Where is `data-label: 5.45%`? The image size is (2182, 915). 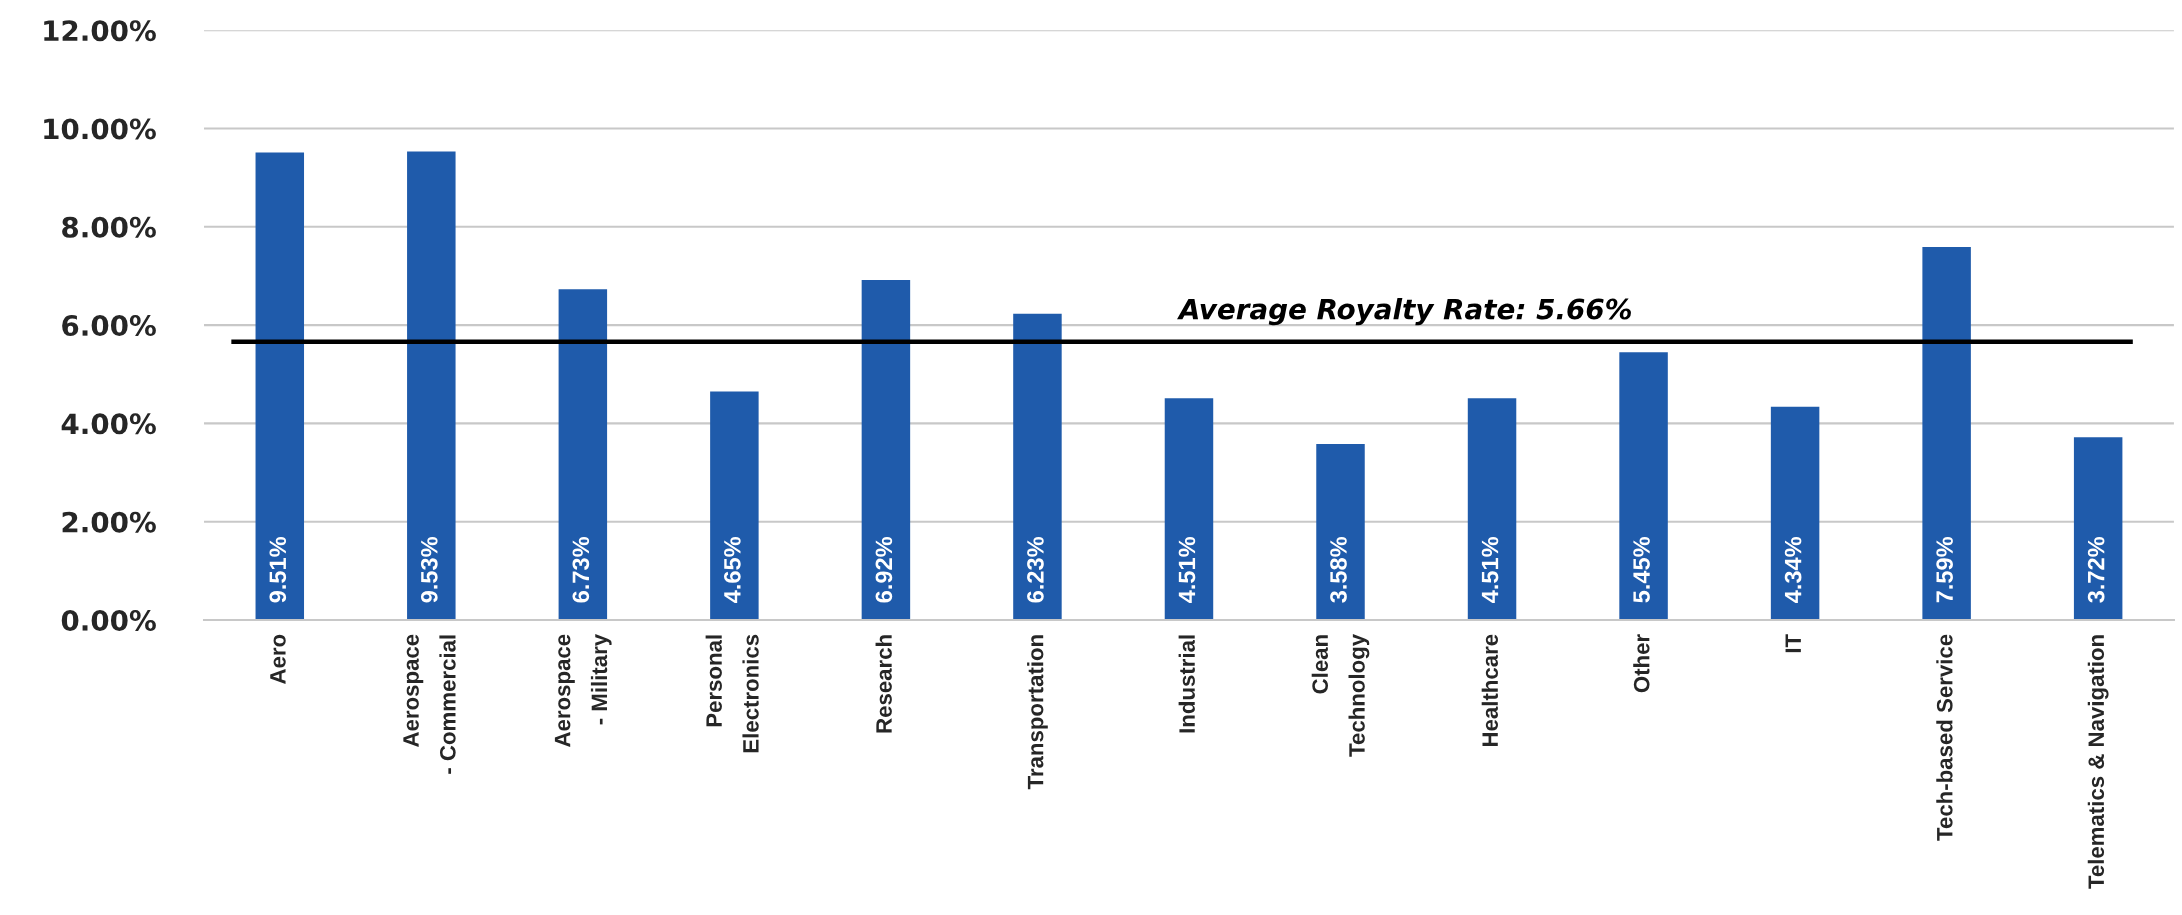
data-label: 5.45% is located at coordinates (1641, 570).